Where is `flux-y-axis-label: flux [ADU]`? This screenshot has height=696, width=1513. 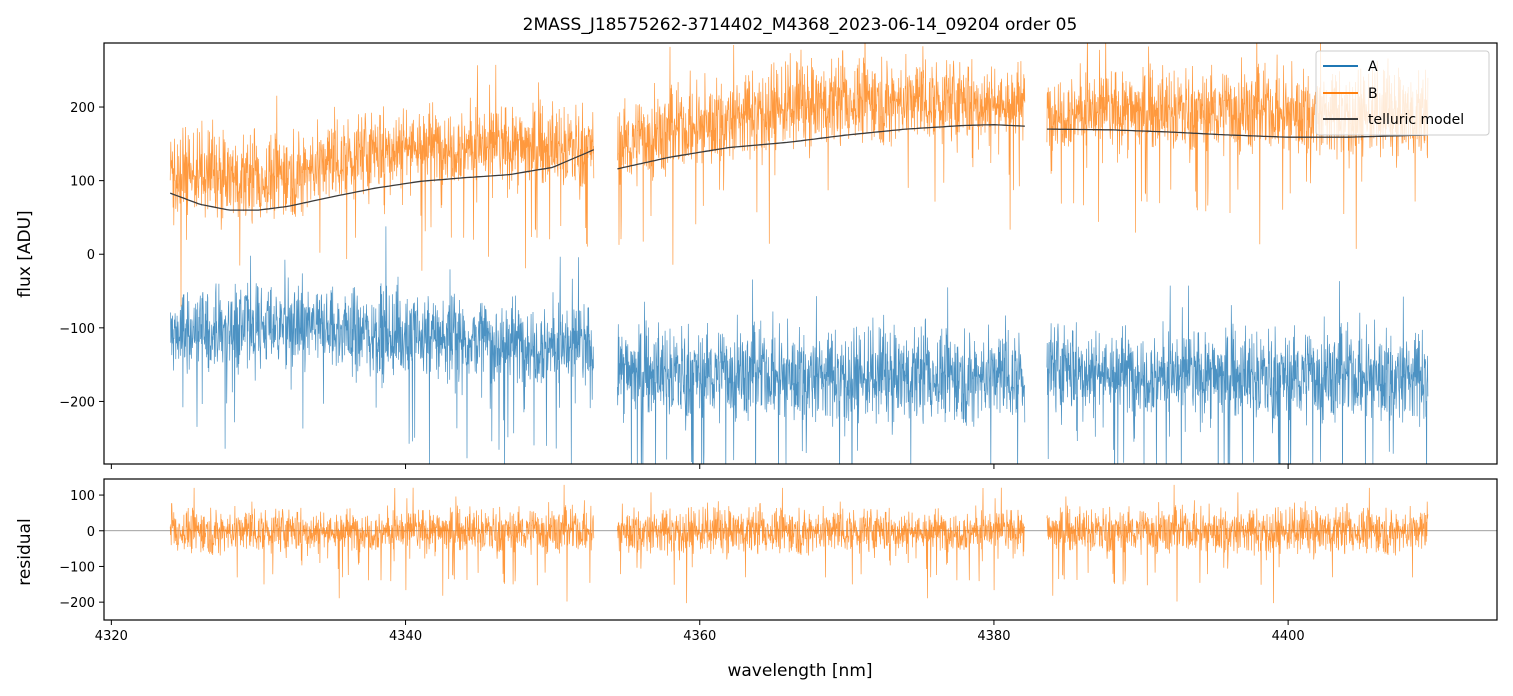
flux-y-axis-label: flux [ADU] is located at coordinates (25, 253).